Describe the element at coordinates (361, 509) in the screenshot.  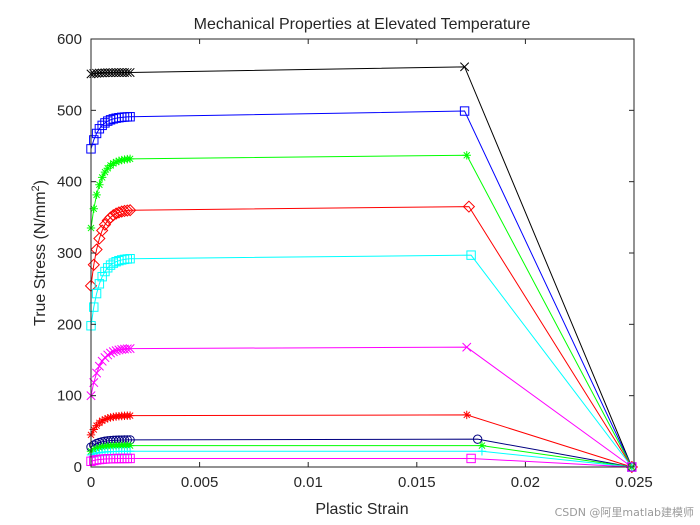
I see `x-axis-title: Plastic Strain` at that location.